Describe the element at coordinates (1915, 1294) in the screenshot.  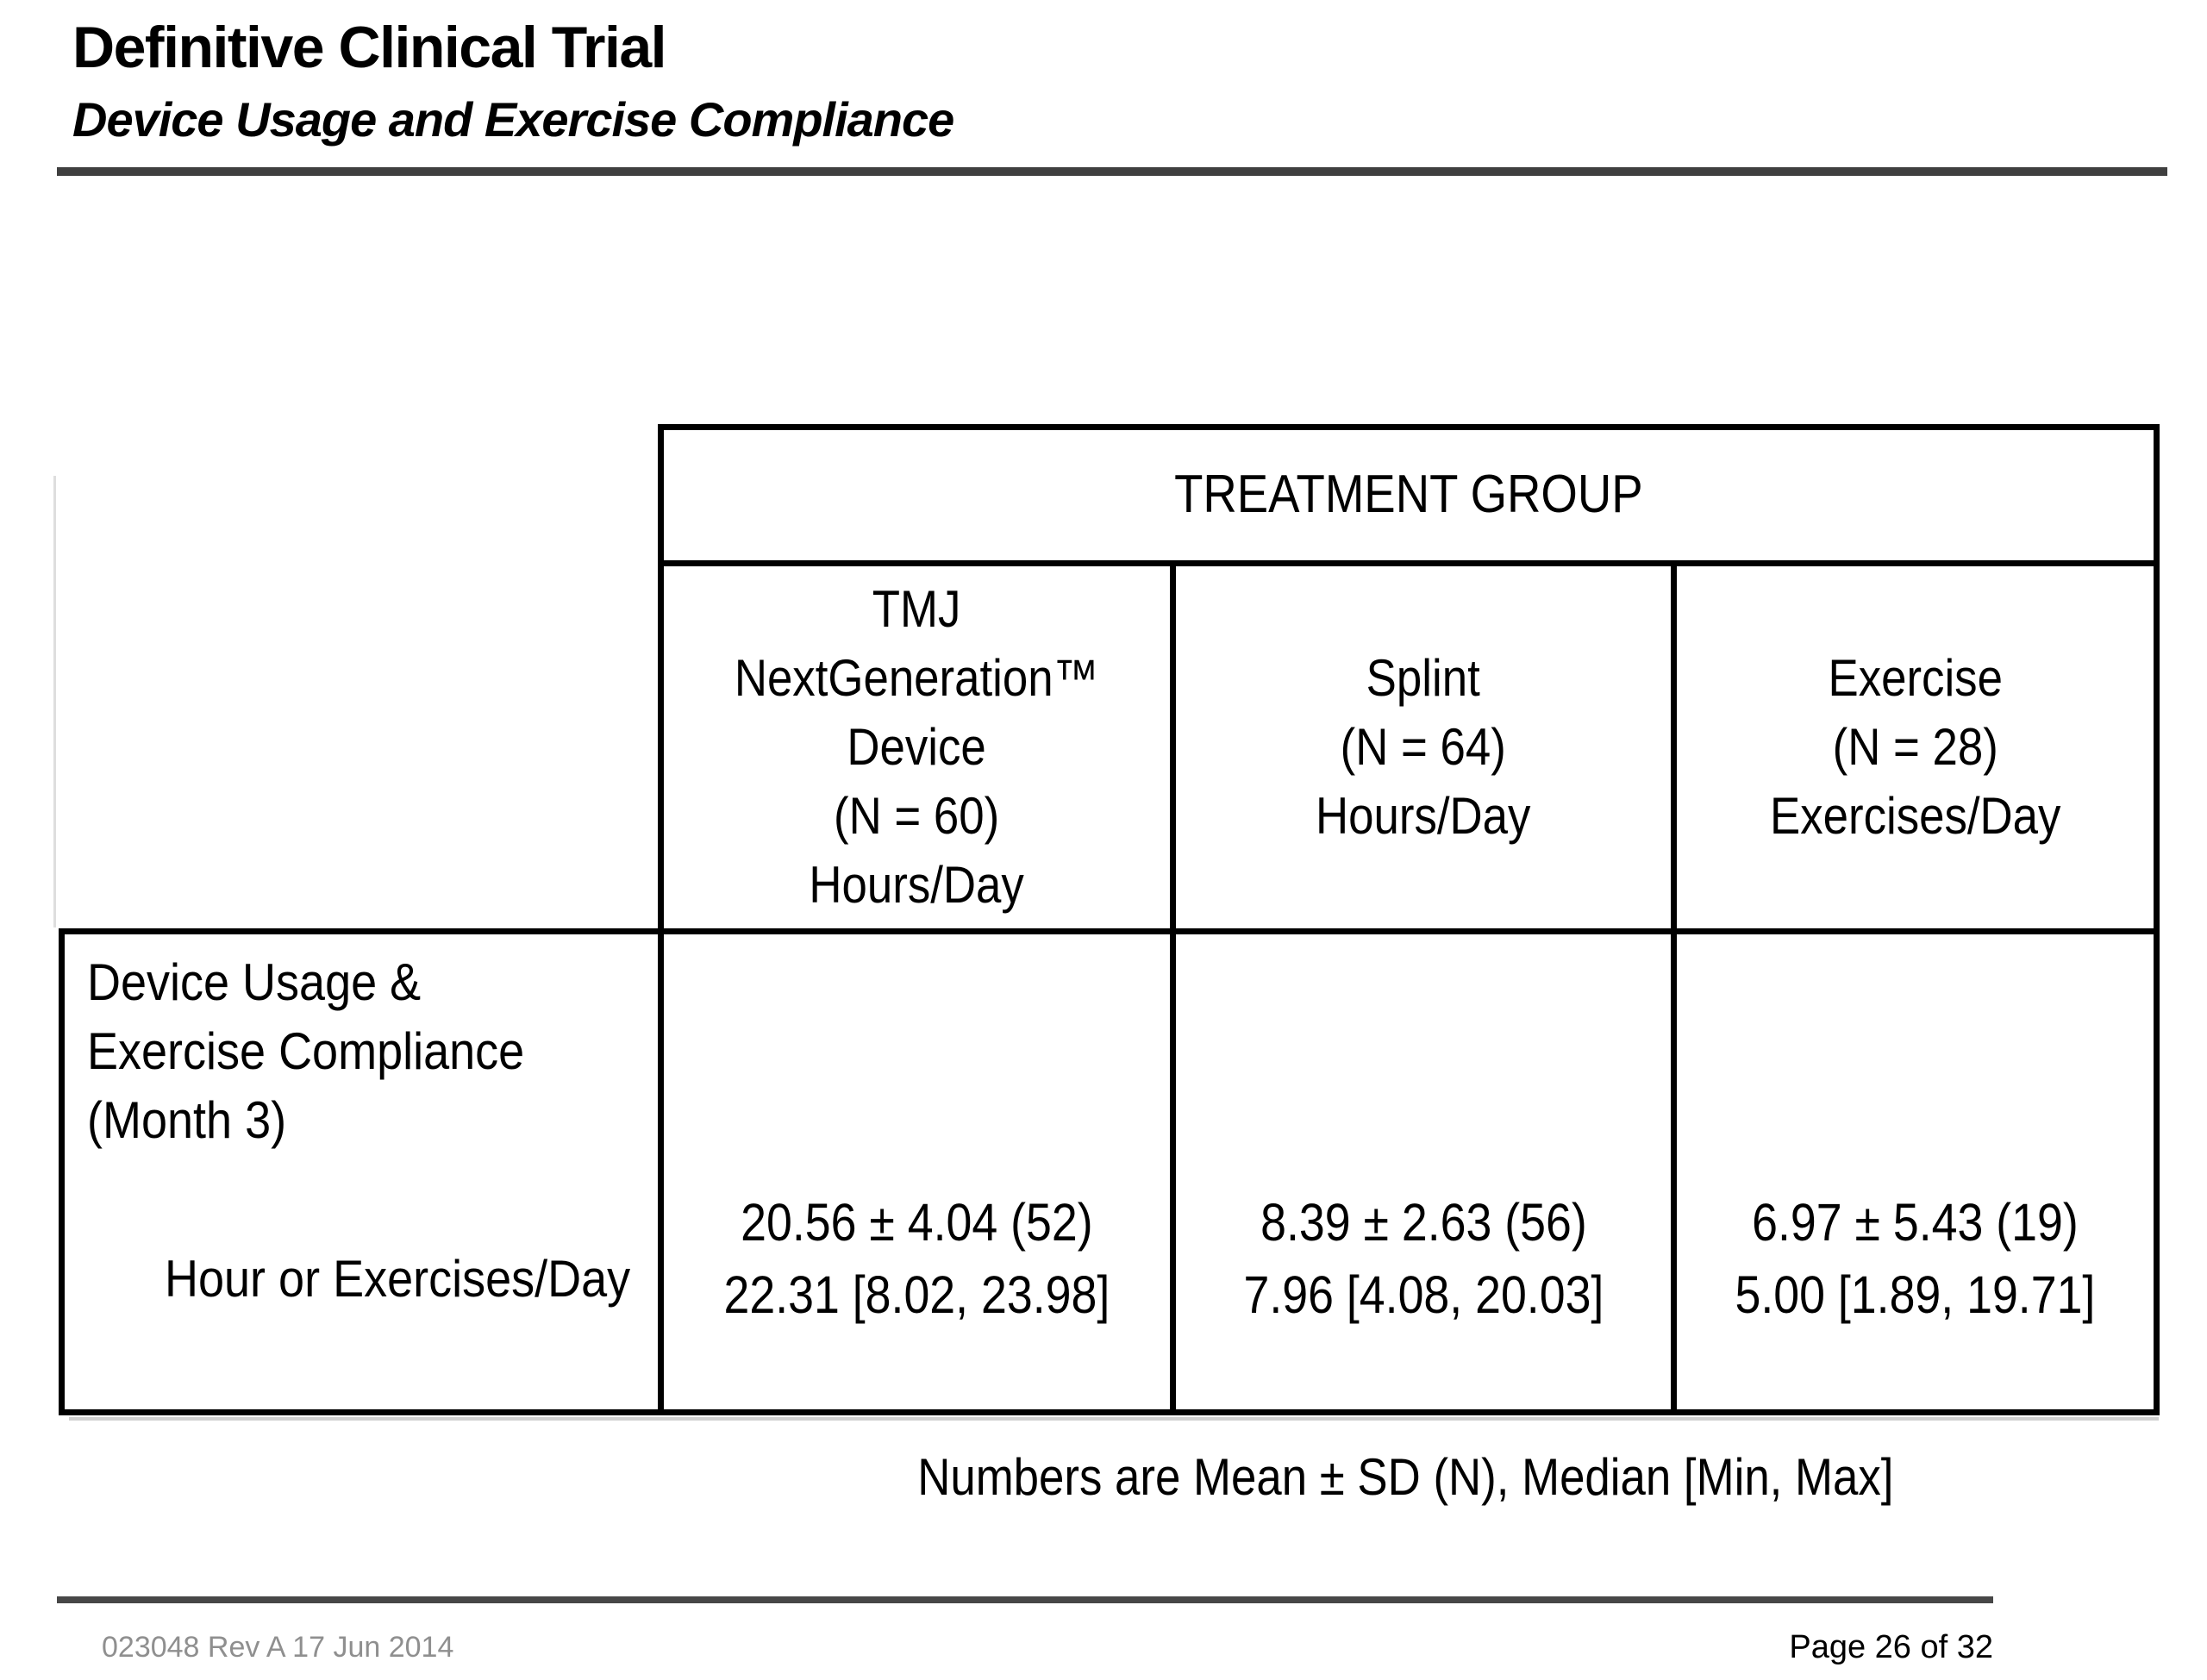
I see `median-min-max-value: 5.00 [1.89, 19.71]` at that location.